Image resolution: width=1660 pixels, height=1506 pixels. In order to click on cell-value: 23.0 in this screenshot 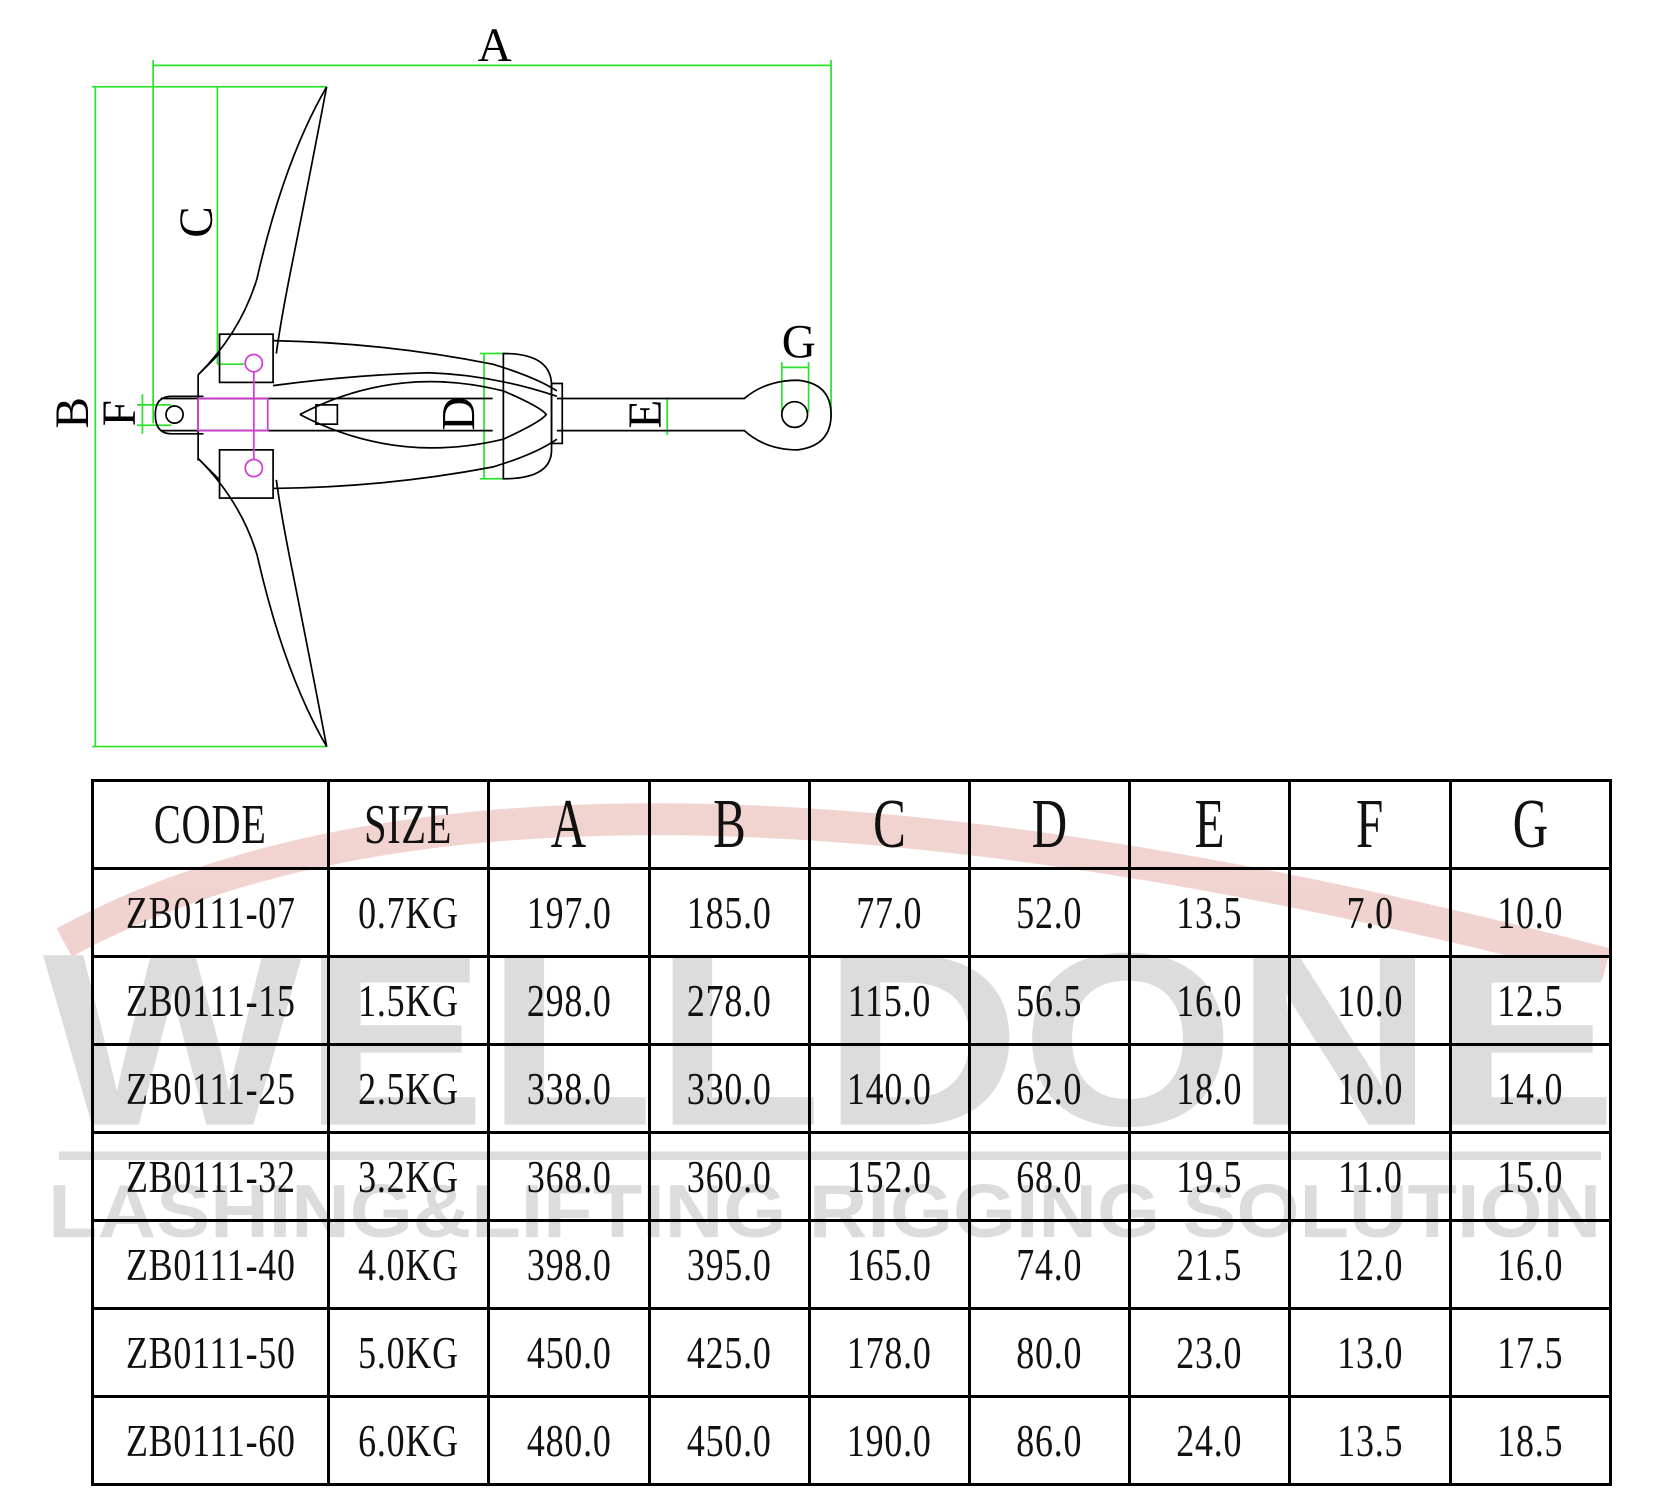, I will do `click(1209, 1352)`.